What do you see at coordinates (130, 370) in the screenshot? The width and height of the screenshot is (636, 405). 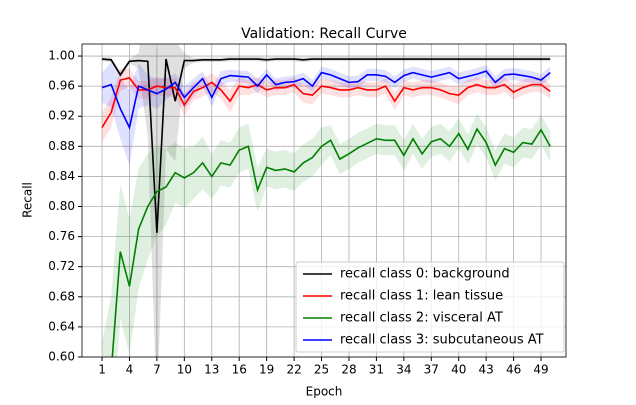 I see `x-tick-label: 4` at bounding box center [130, 370].